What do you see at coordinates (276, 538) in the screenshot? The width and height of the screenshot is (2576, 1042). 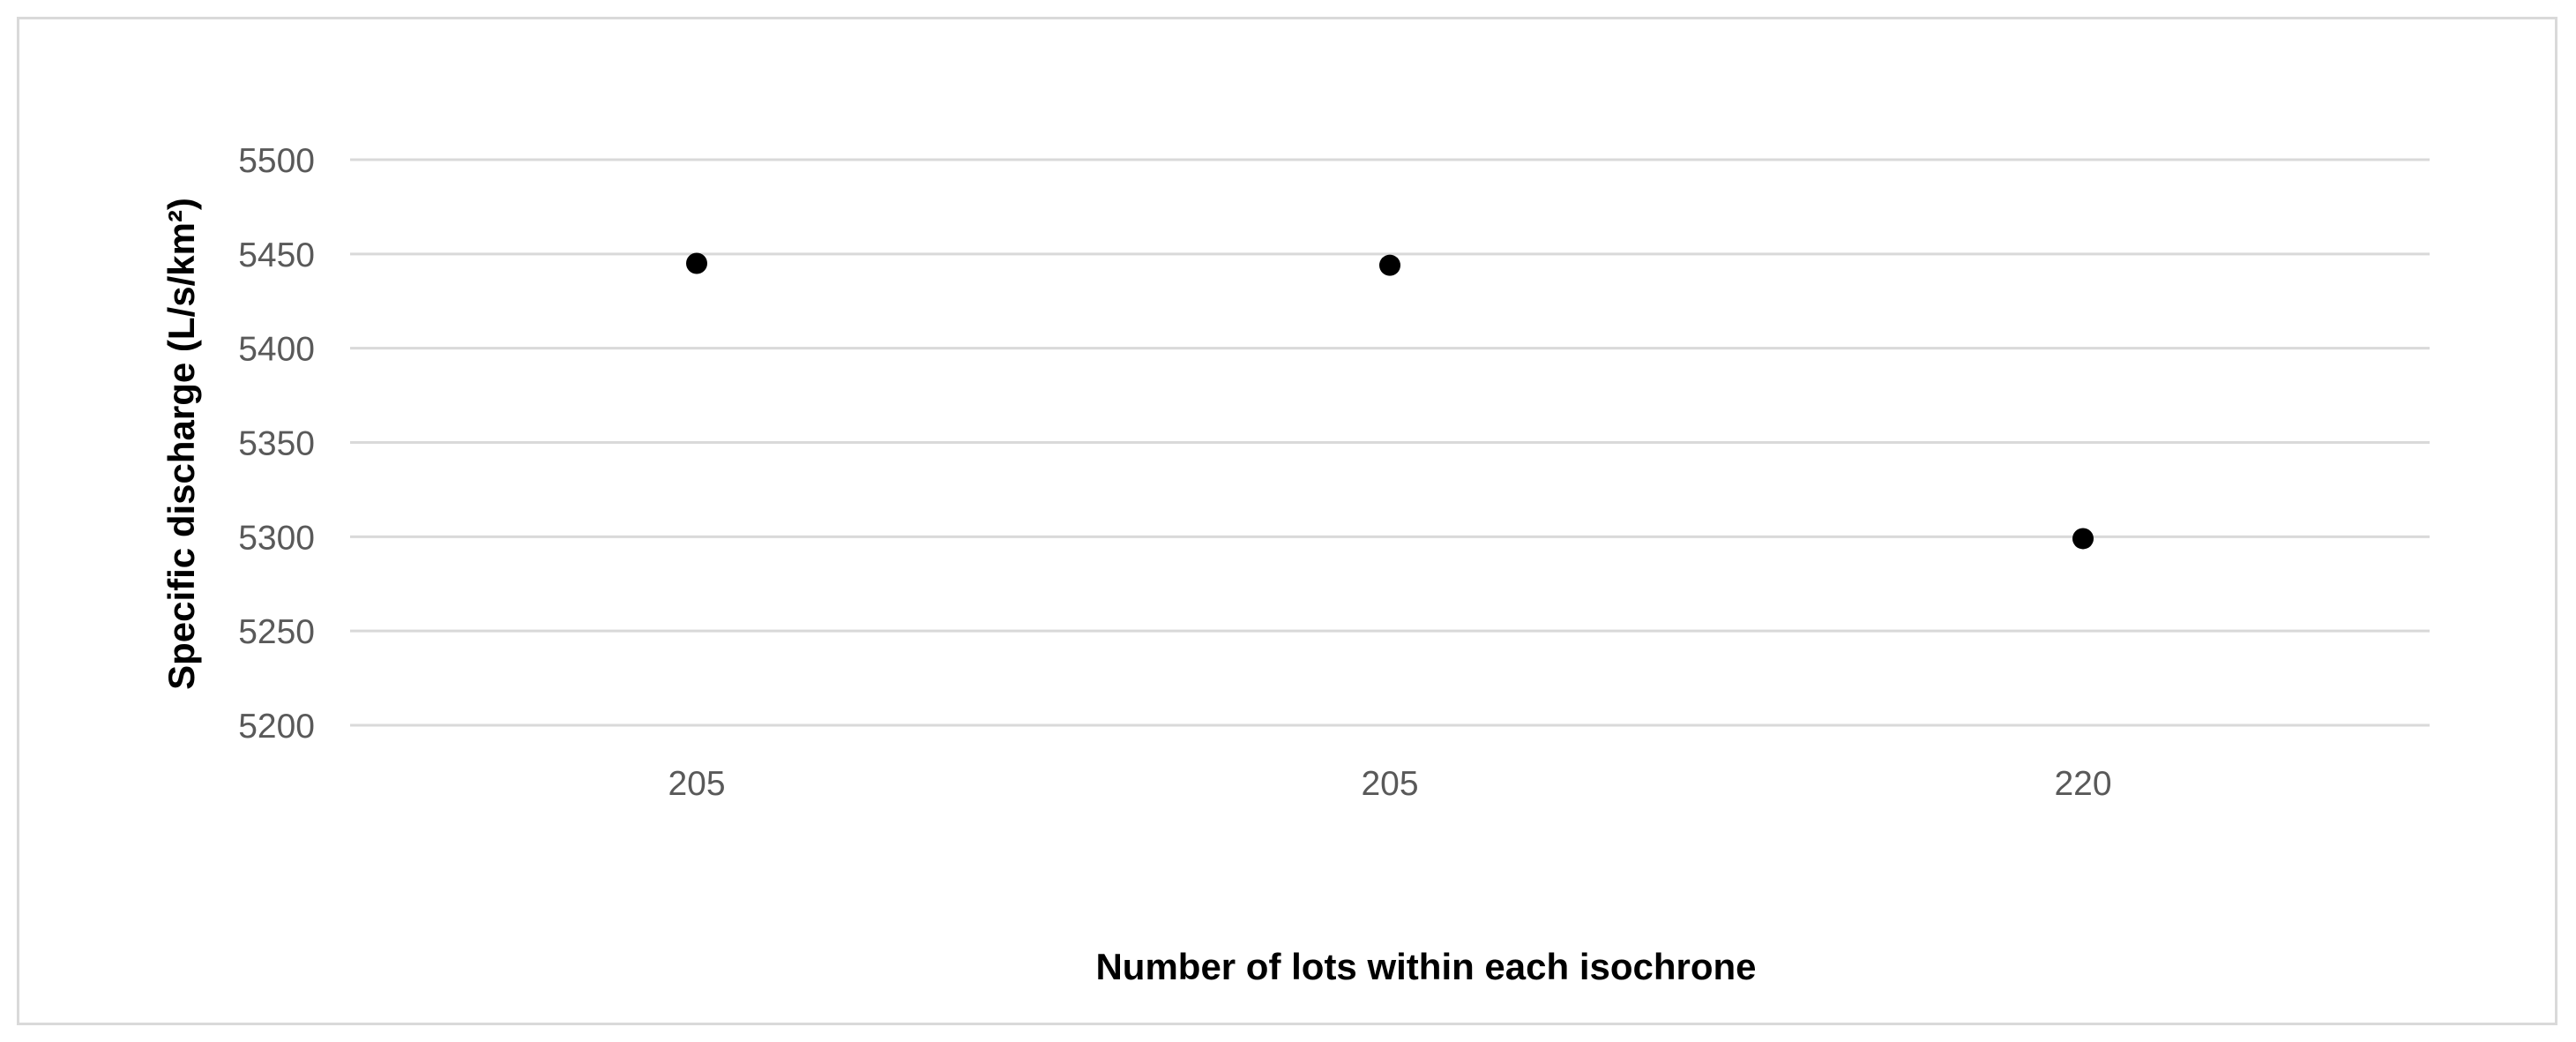 I see `y-tick-label: 5300` at bounding box center [276, 538].